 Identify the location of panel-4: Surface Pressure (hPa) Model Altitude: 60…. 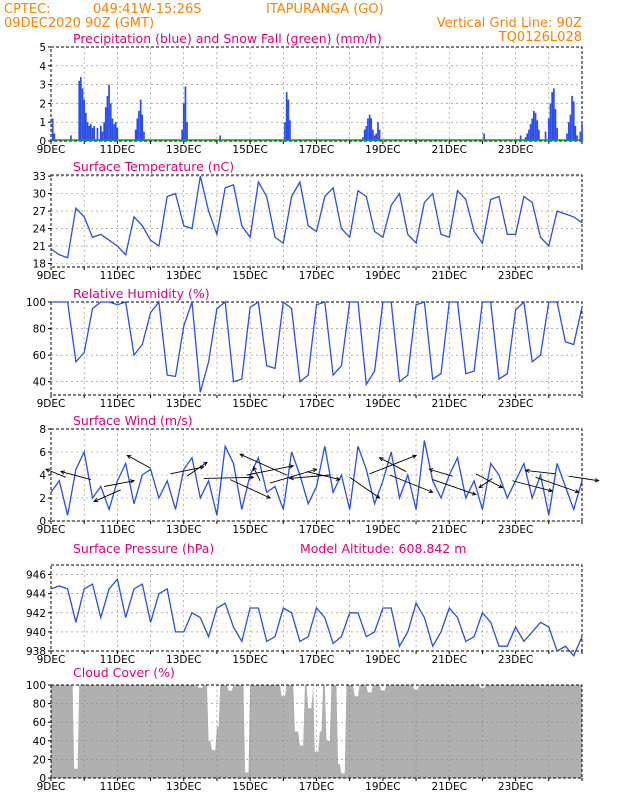
(304, 603).